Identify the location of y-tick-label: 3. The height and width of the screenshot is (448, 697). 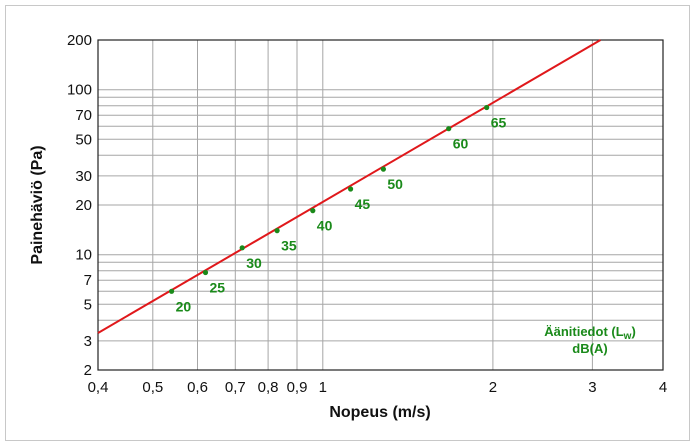
(88, 341).